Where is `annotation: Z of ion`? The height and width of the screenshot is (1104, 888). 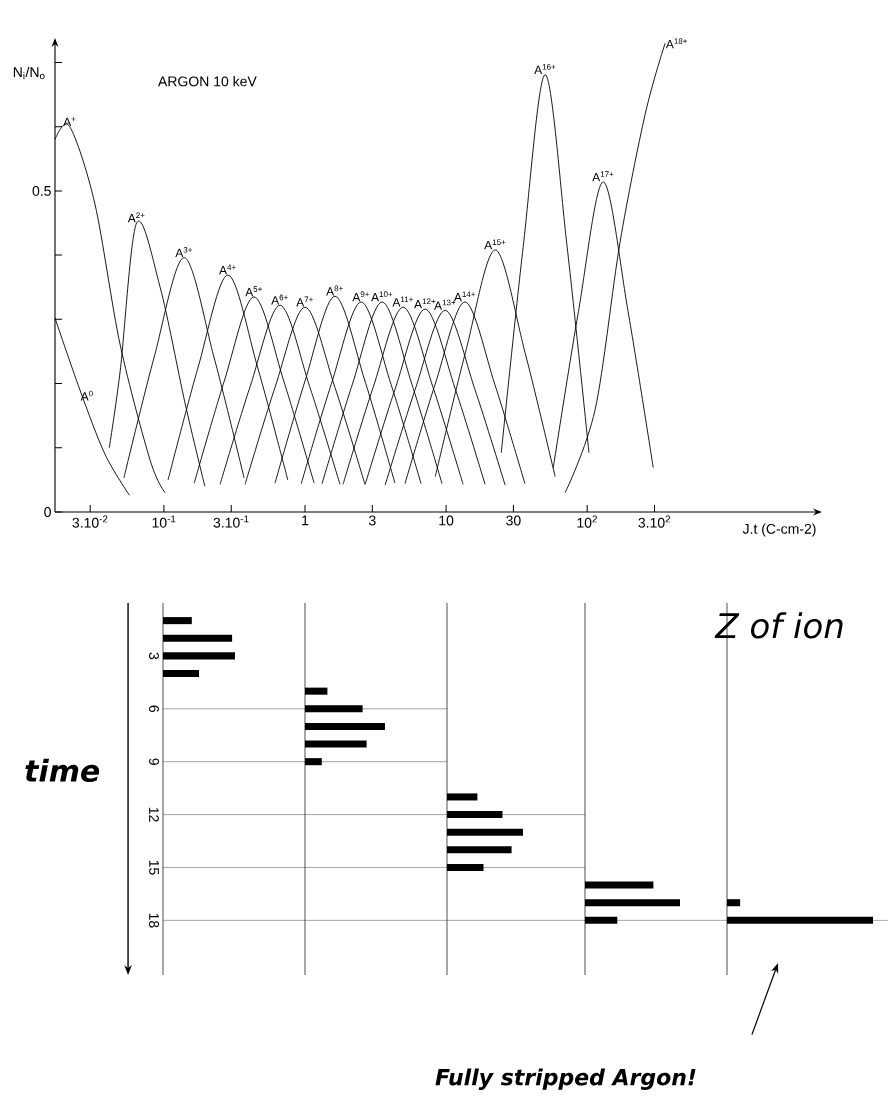
annotation: Z of ion is located at coordinates (778, 625).